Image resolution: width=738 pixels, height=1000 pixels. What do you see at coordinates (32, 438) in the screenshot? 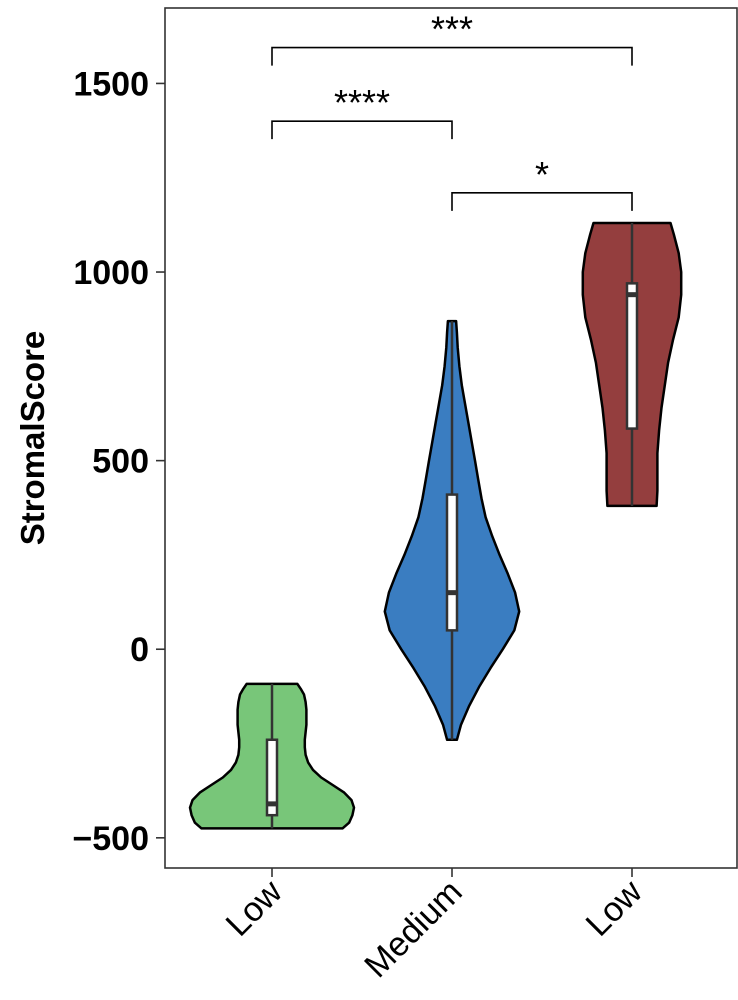
I see `y-axis-label: StromalScore` at bounding box center [32, 438].